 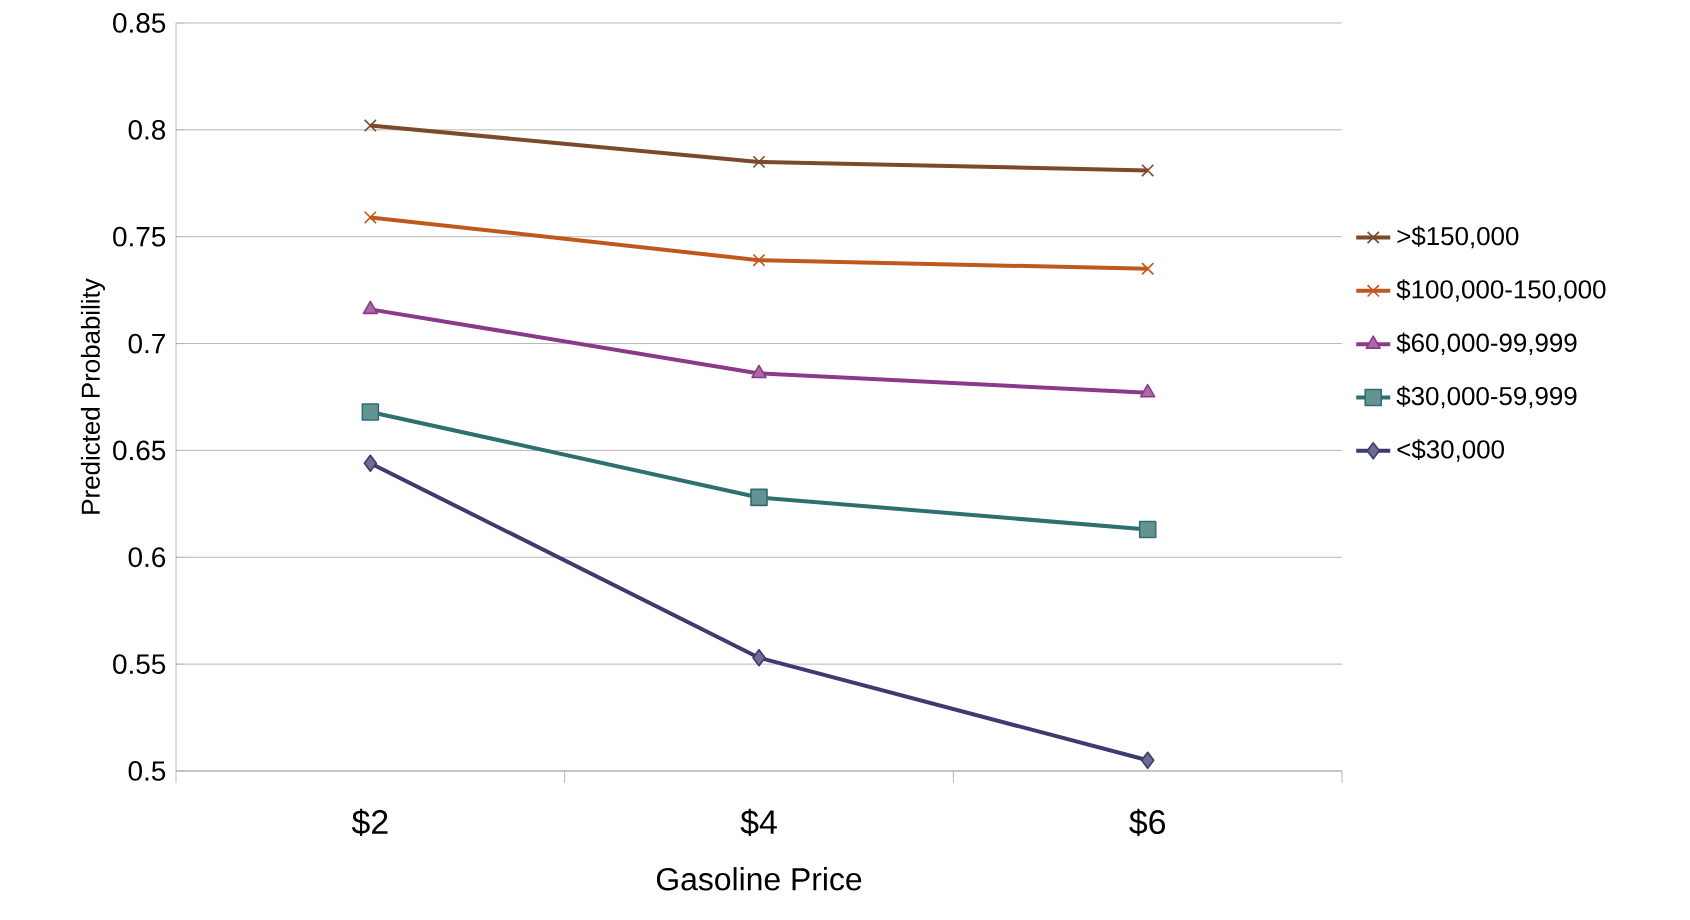 What do you see at coordinates (1450, 450) in the screenshot?
I see `legend-label: <$30,000` at bounding box center [1450, 450].